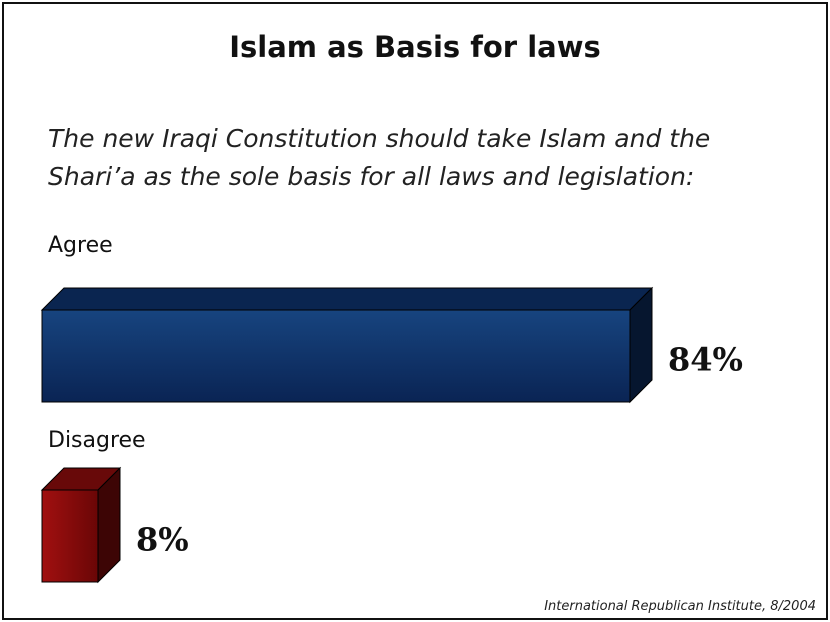 The width and height of the screenshot is (830, 622). Describe the element at coordinates (162, 540) in the screenshot. I see `value-label-disagree: 8%` at that location.